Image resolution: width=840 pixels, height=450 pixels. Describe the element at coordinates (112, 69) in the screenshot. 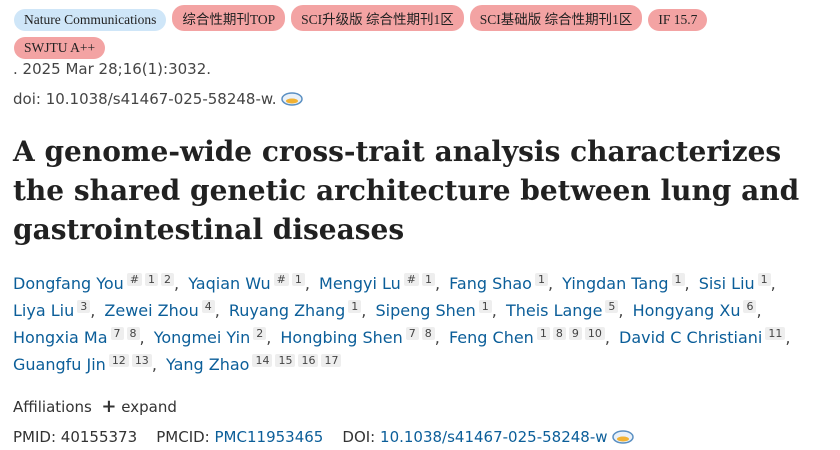

I see `citation: . 2025 Mar 28;16(1):3032.` at that location.